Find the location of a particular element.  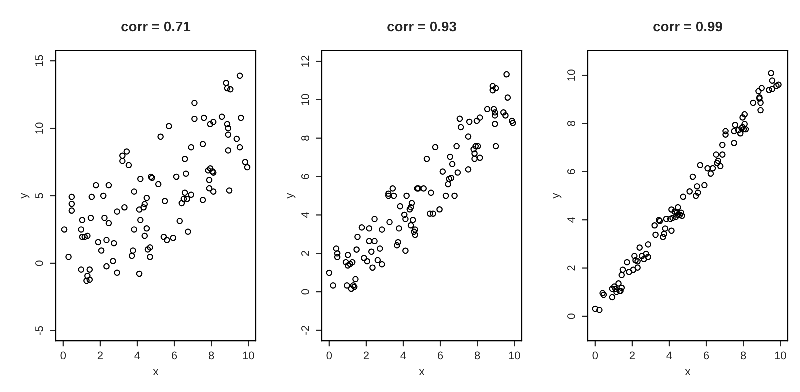

chart-title: corr = 0.71 is located at coordinates (156, 27).